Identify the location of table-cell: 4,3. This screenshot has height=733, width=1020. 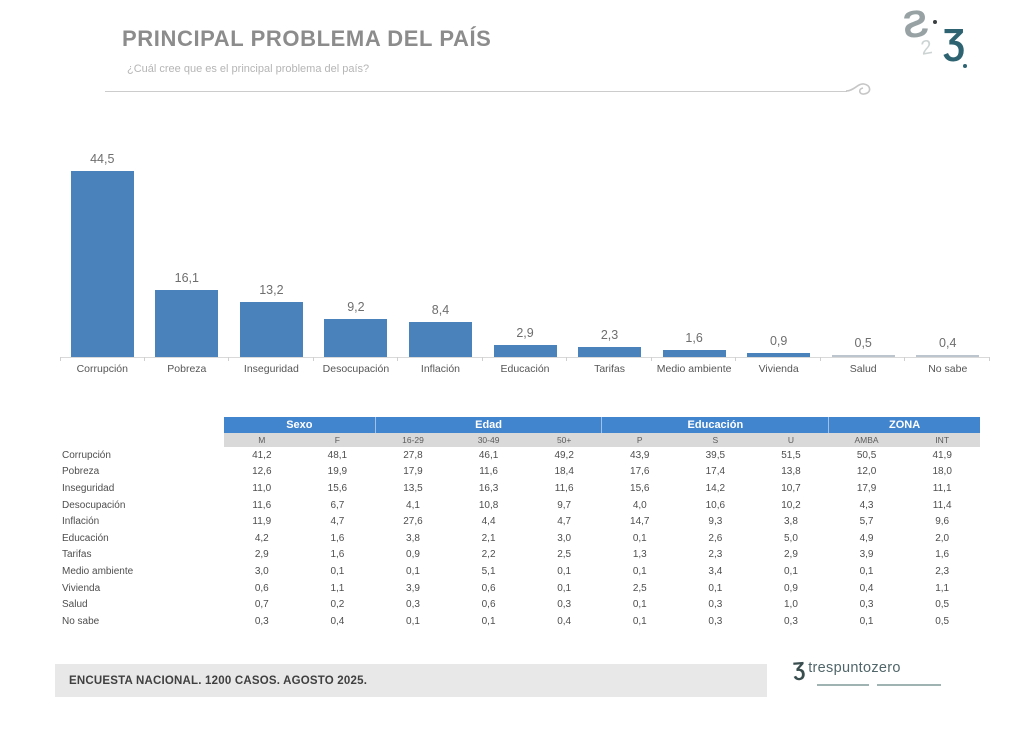
(866, 505).